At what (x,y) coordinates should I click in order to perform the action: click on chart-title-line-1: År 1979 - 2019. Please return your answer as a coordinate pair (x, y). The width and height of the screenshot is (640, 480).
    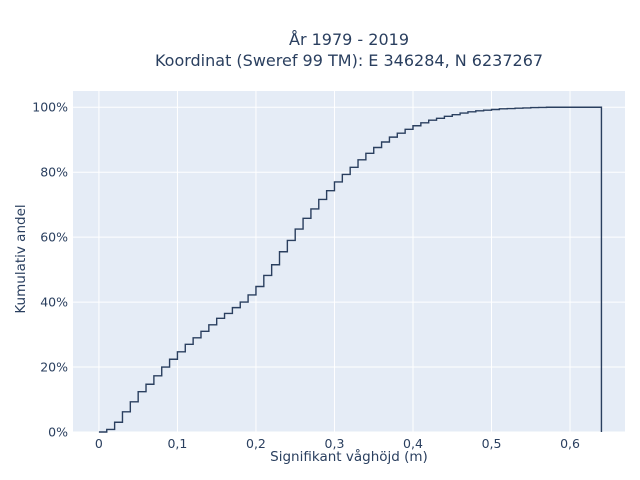
    Looking at the image, I should click on (349, 39).